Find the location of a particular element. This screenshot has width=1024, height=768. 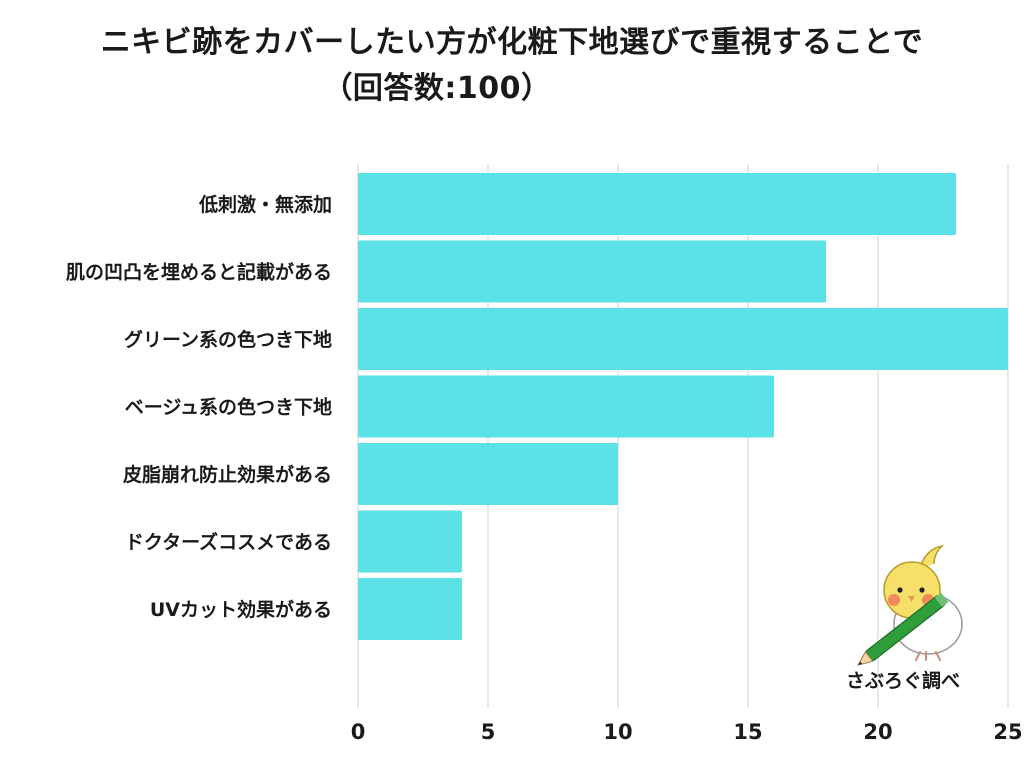

category-label-1: 肌の凹凸を埋めると記載がある is located at coordinates (199, 272).